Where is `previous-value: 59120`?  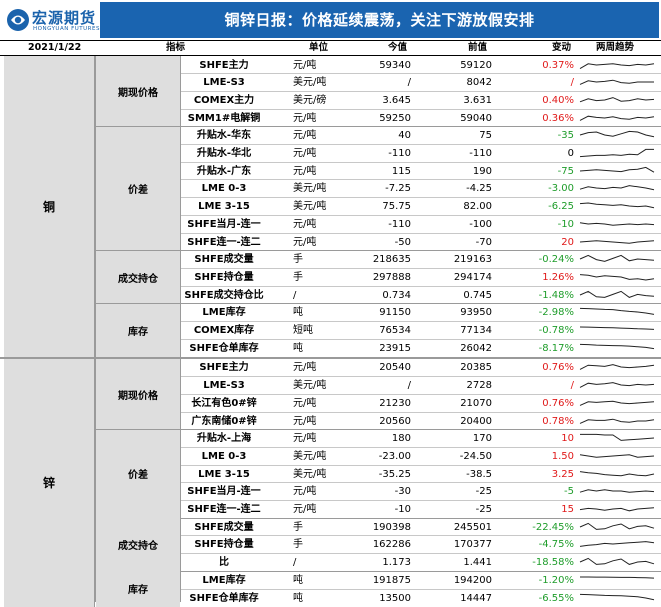
previous-value: 59120 is located at coordinates (476, 65).